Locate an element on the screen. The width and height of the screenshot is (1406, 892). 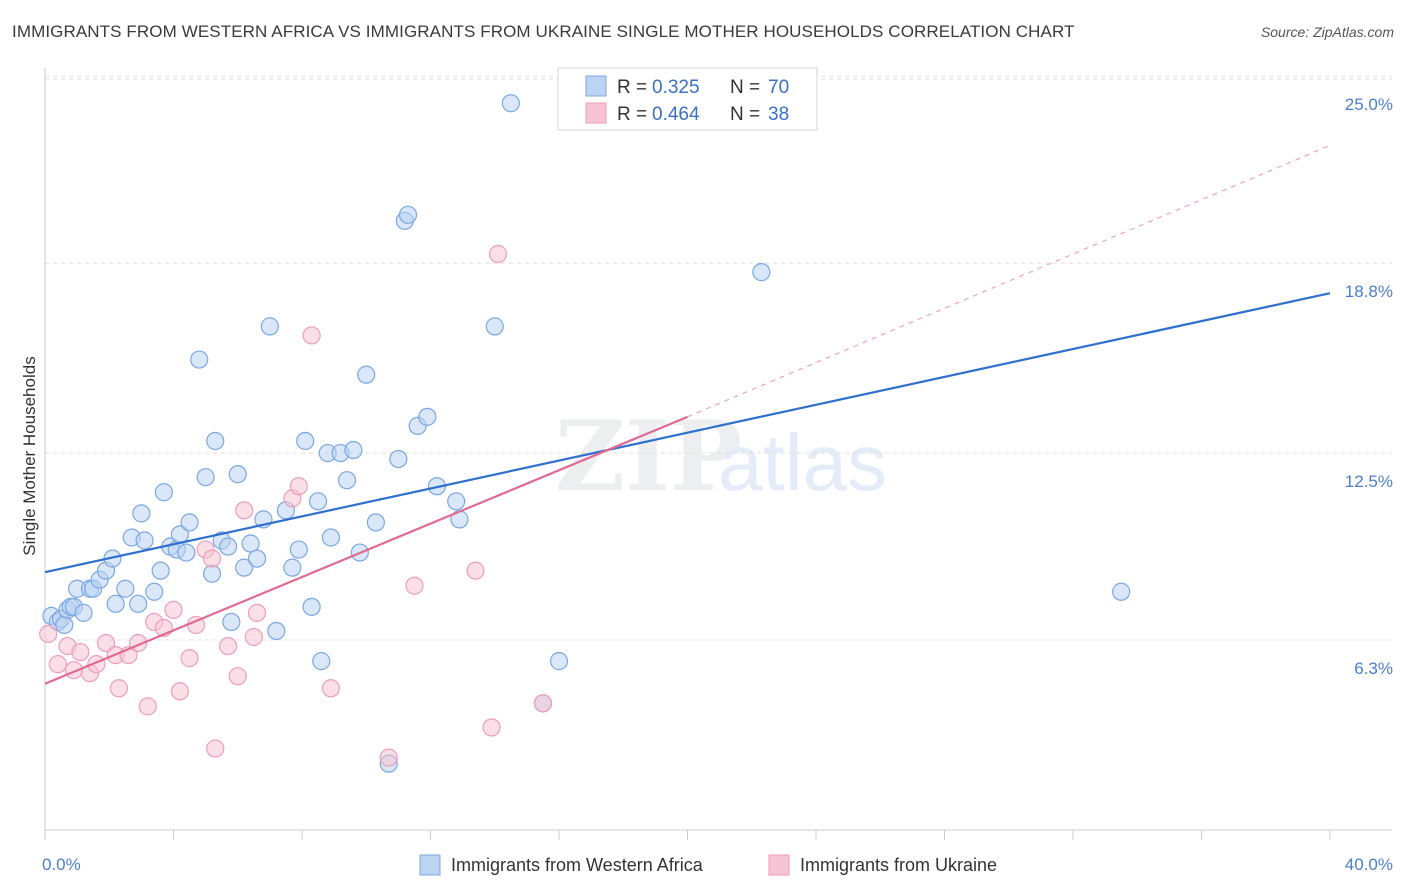
legend-n-value-1: 38 is located at coordinates (778, 114).